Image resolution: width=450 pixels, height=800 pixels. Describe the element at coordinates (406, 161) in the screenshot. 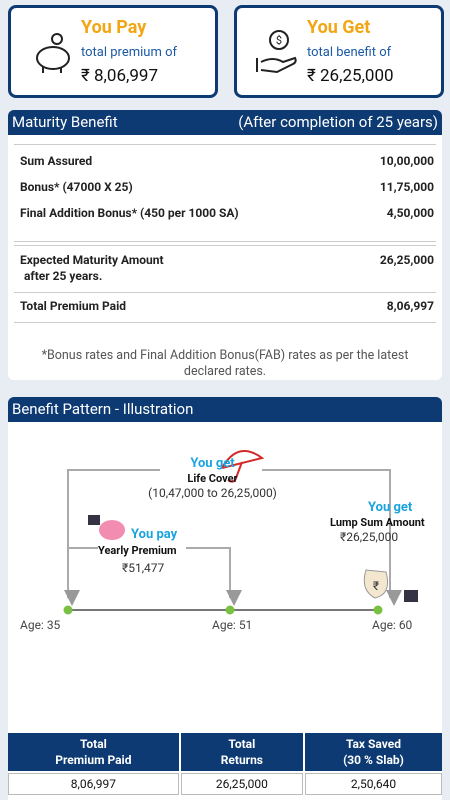

I see `row-value: 10,00,000` at that location.